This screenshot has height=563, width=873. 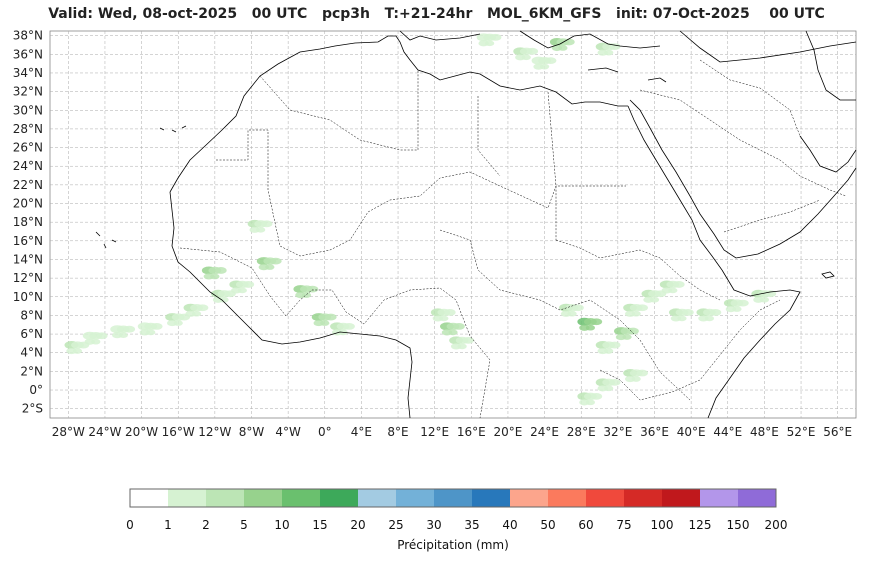 What do you see at coordinates (178, 432) in the screenshot?
I see `lon-tick-label: 16°W` at bounding box center [178, 432].